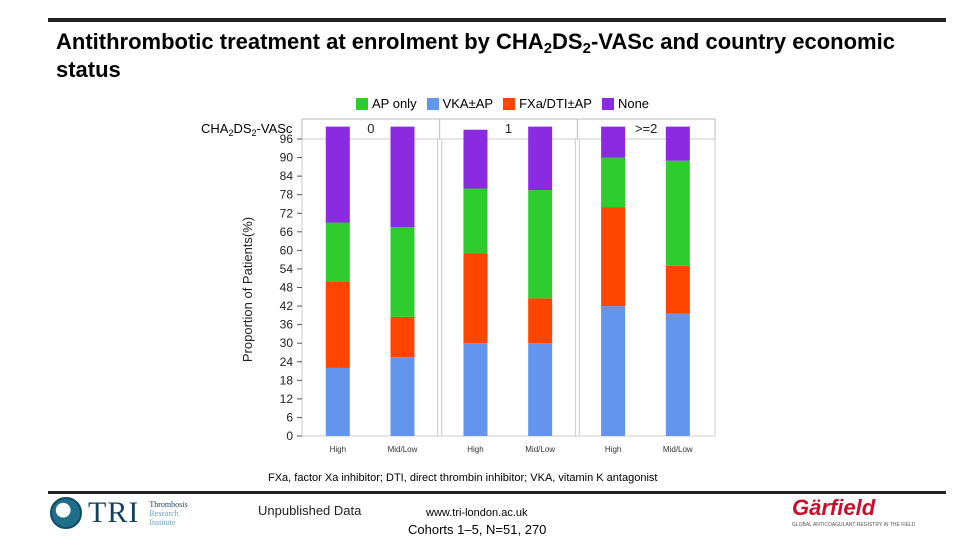 This screenshot has height=540, width=960. Describe the element at coordinates (247, 289) in the screenshot. I see `y-axis-label: Proportion of Patients(%)` at that location.